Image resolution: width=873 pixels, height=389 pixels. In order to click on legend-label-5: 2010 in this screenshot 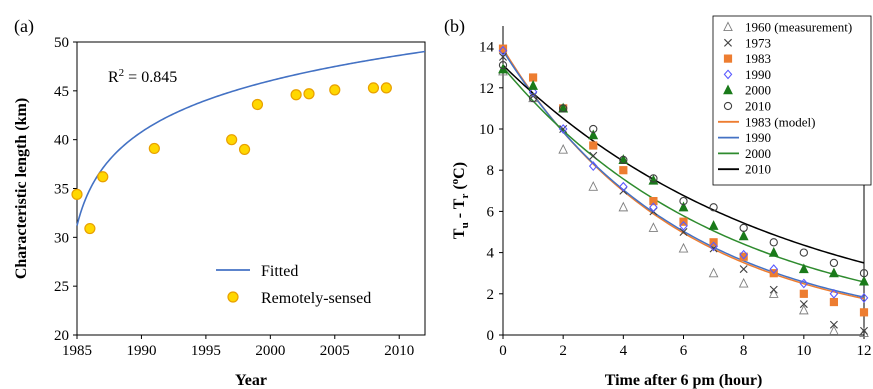, I will do `click(758, 106)`.